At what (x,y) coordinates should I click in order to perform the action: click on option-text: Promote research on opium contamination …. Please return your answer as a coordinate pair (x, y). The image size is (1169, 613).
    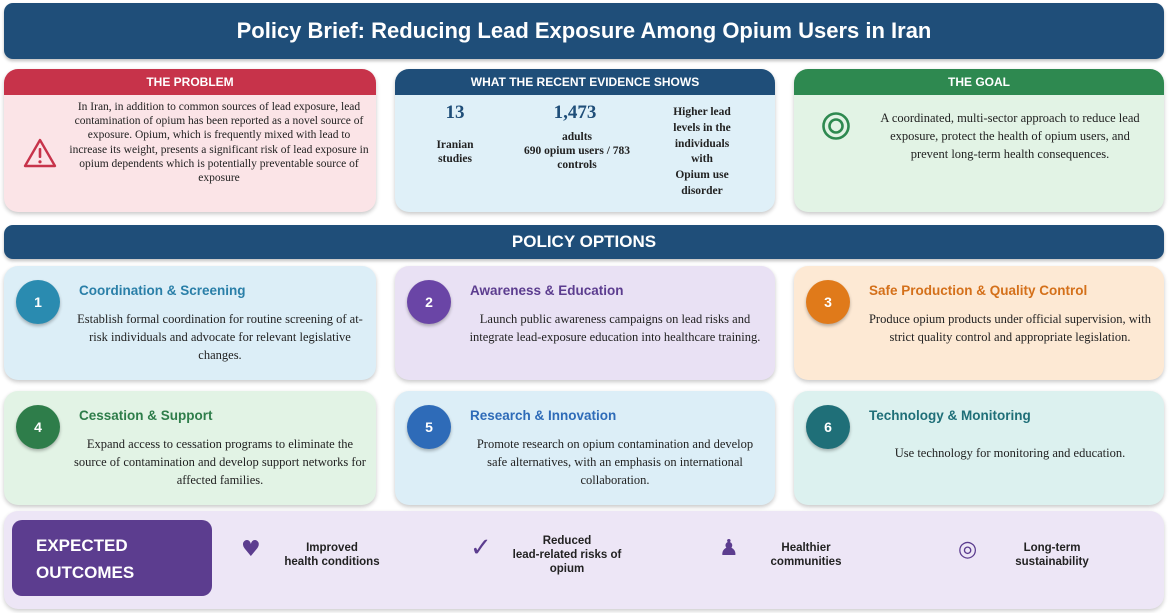
    Looking at the image, I should click on (615, 462).